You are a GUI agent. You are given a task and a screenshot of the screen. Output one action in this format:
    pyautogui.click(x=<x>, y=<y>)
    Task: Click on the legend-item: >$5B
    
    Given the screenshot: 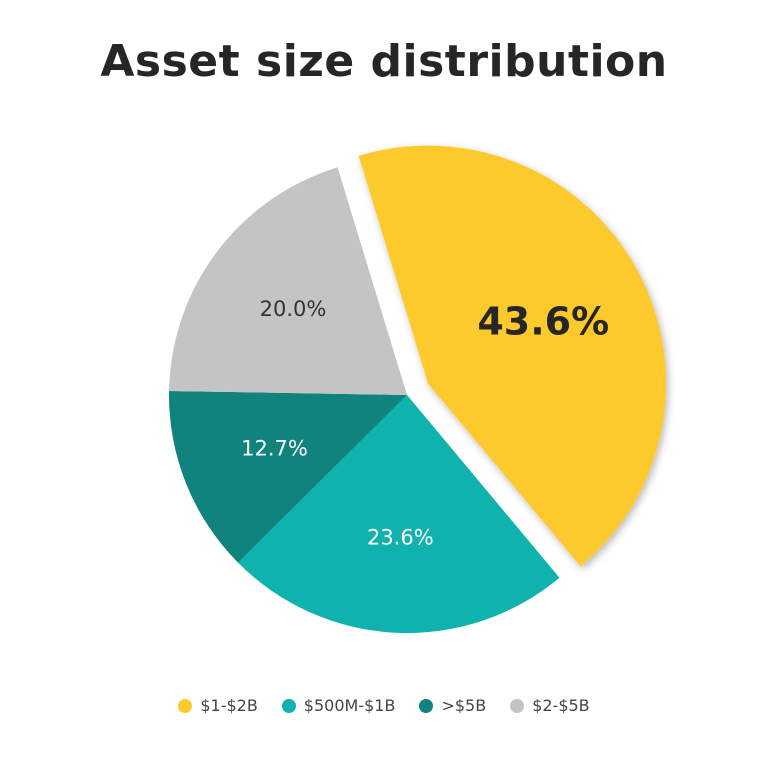 What is the action you would take?
    pyautogui.click(x=452, y=705)
    